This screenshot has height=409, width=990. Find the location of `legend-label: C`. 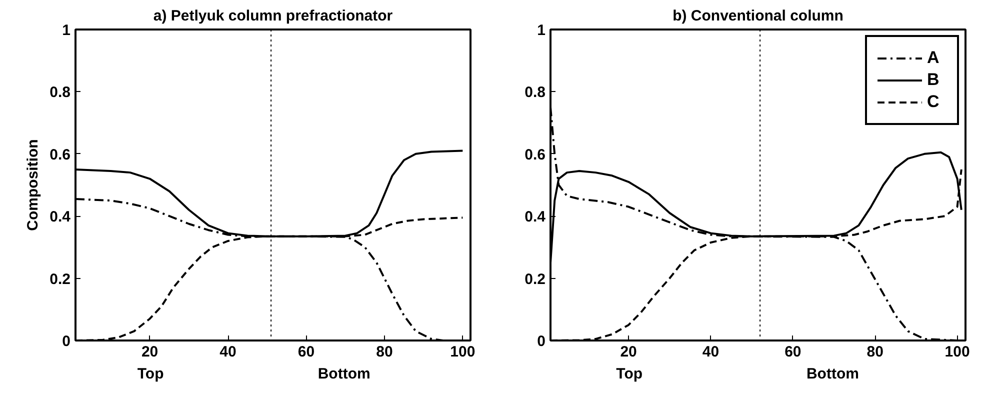

legend-label: C is located at coordinates (933, 102).